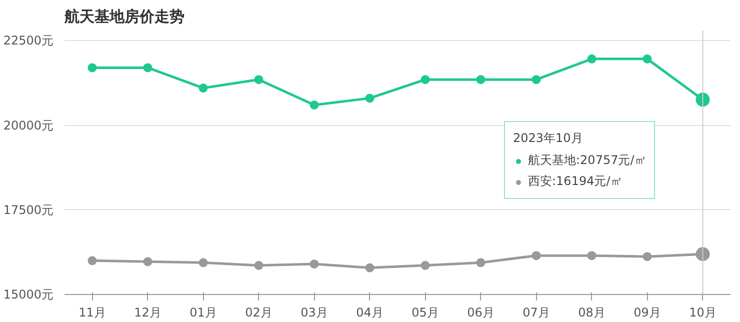 The image size is (740, 322). What do you see at coordinates (548, 138) in the screenshot?
I see `legend-title: 2023年10月` at bounding box center [548, 138].